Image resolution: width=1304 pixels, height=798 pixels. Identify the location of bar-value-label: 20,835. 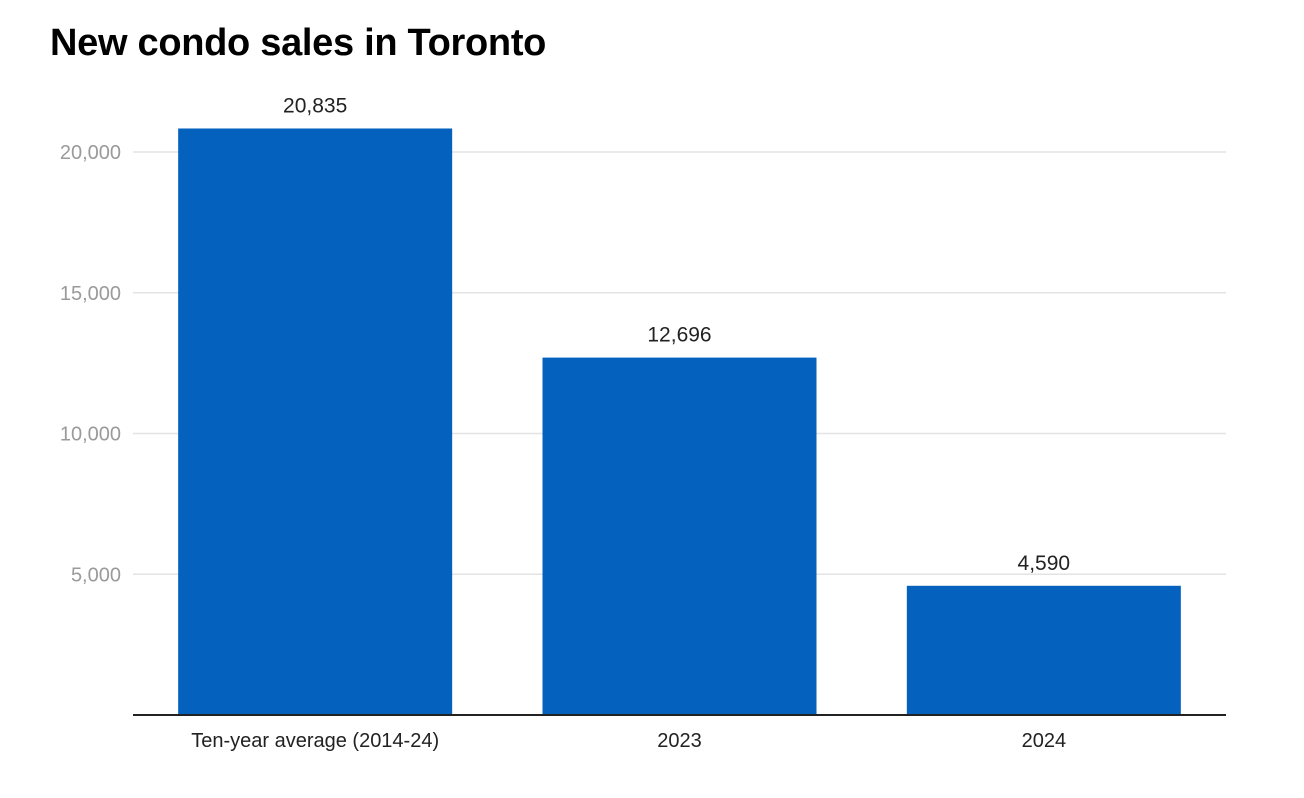
(315, 105).